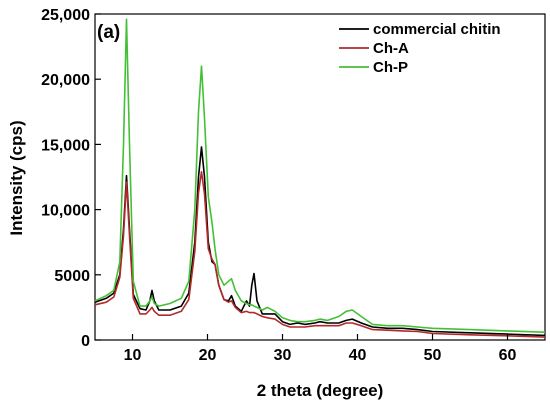  Describe the element at coordinates (65, 145) in the screenshot. I see `y-tick-label: 15,000` at that location.